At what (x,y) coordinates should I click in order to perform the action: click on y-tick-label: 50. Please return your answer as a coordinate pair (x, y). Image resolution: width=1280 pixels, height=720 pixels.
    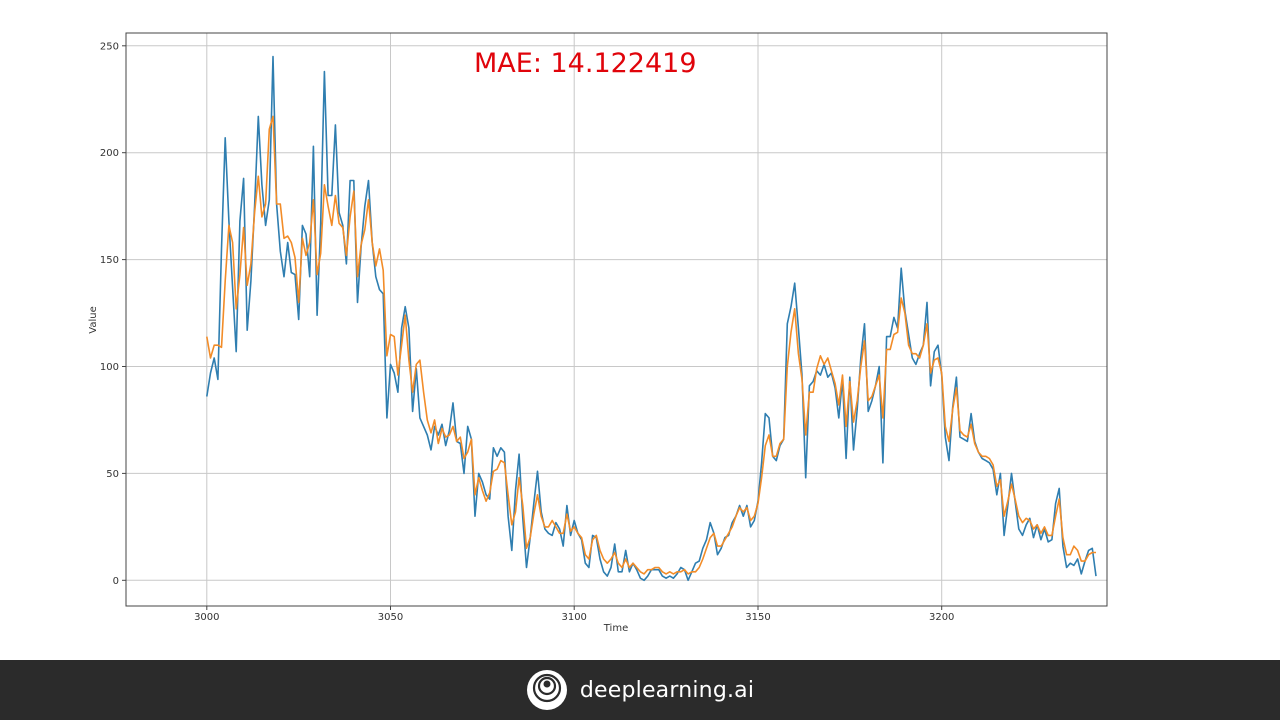
    Looking at the image, I should click on (112, 474).